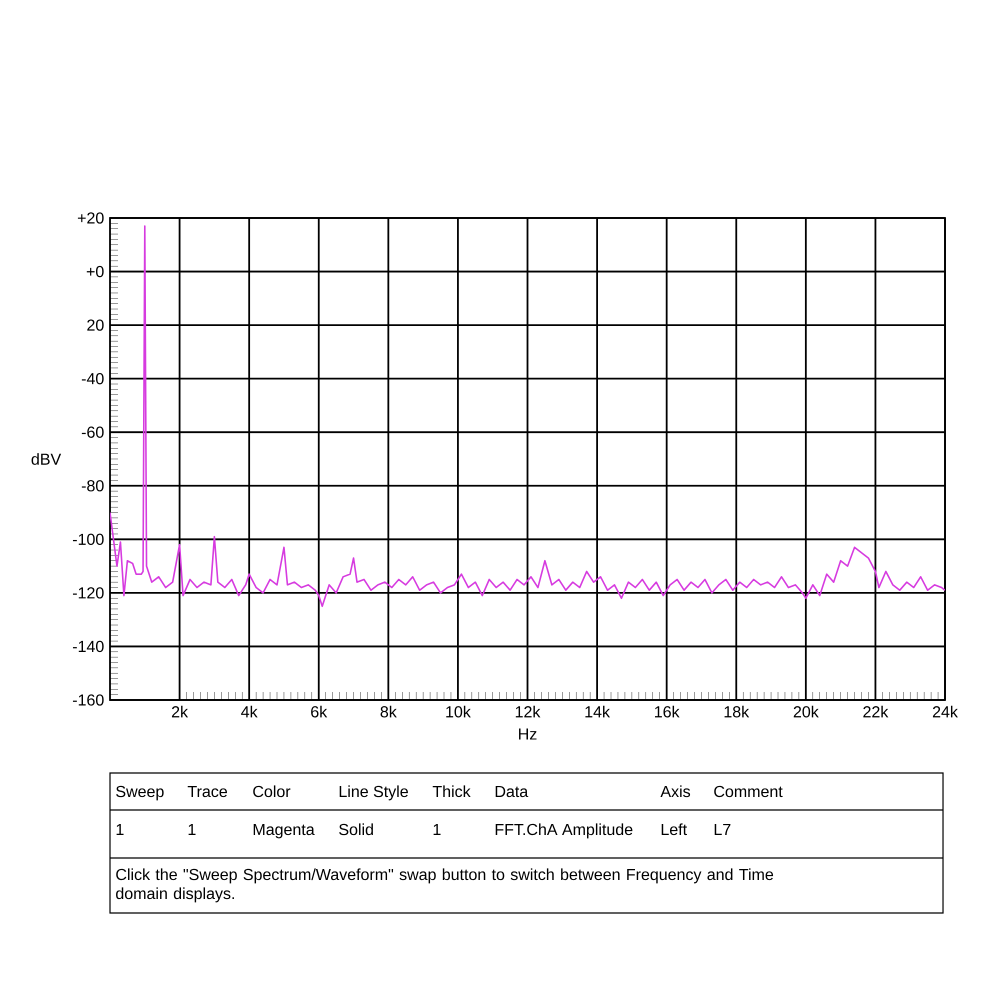 The height and width of the screenshot is (1000, 1000). I want to click on text: Trace, so click(207, 792).